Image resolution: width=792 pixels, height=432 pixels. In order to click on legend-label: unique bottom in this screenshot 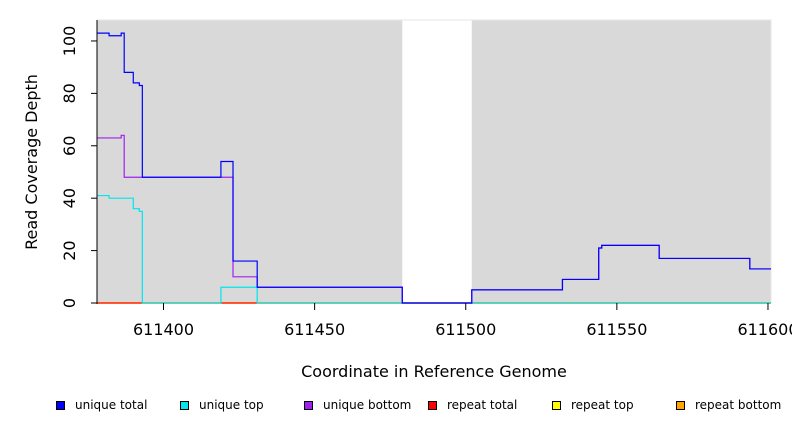, I will do `click(367, 405)`.